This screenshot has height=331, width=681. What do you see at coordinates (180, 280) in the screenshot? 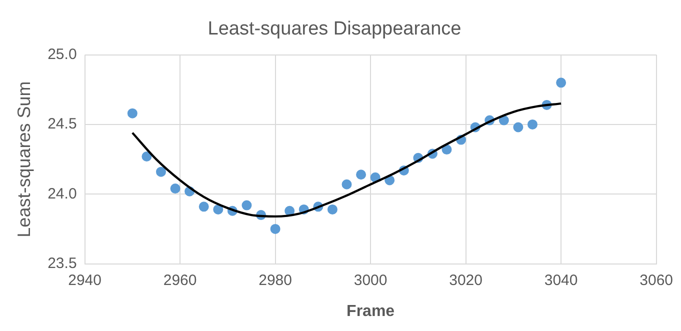
I see `x-tick-label: 2960` at bounding box center [180, 280].